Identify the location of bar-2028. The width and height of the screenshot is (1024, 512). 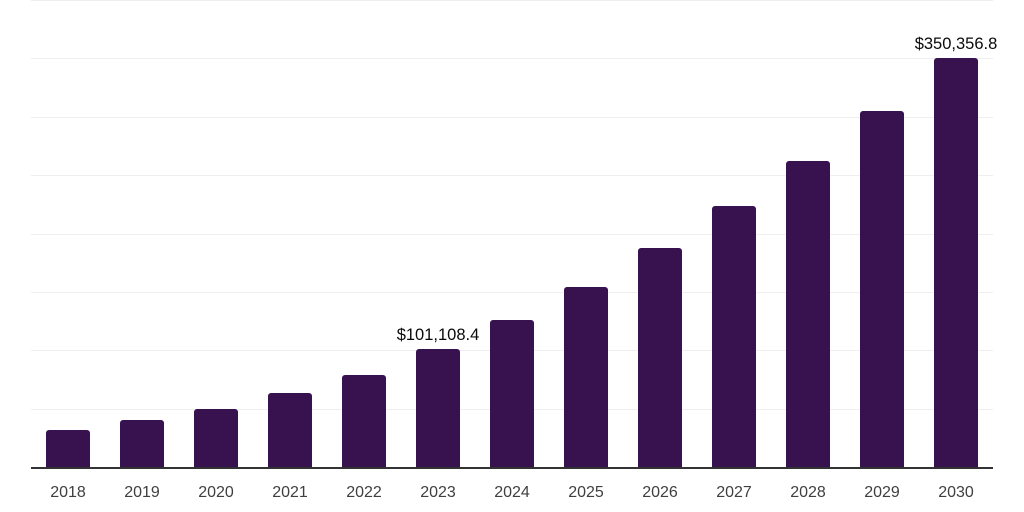
(808, 313).